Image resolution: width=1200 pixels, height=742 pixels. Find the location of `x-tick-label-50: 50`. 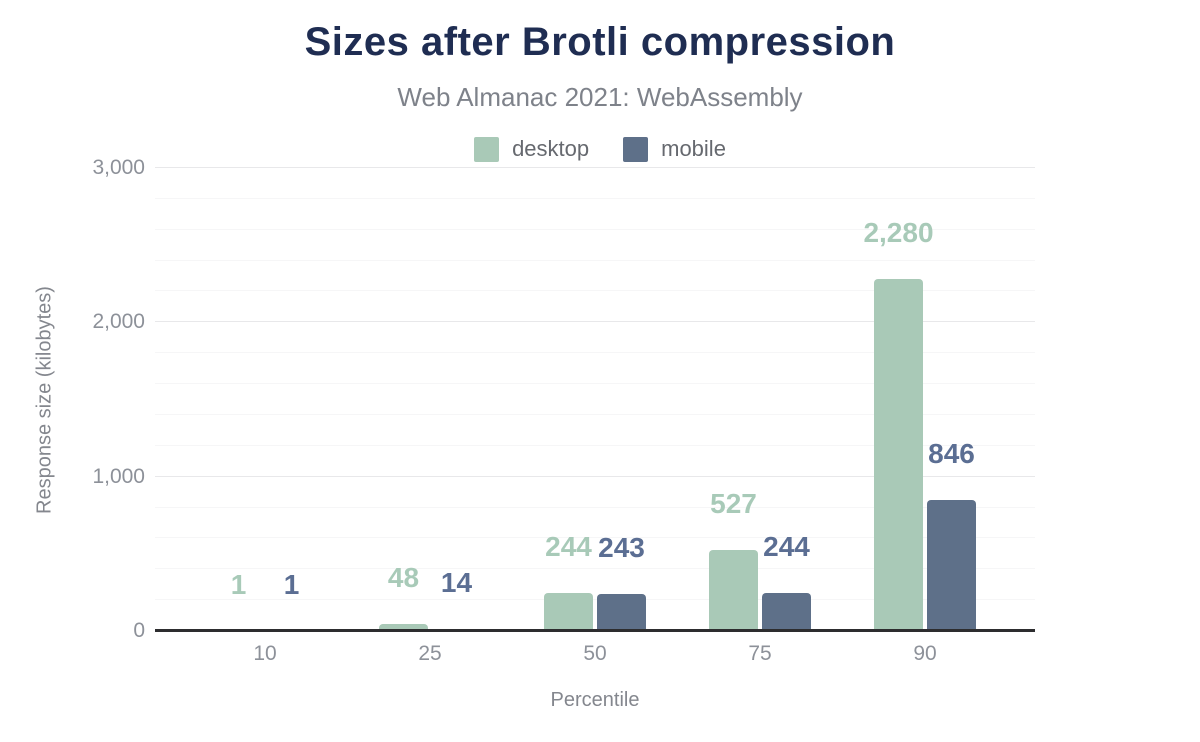

x-tick-label-50: 50 is located at coordinates (595, 653).